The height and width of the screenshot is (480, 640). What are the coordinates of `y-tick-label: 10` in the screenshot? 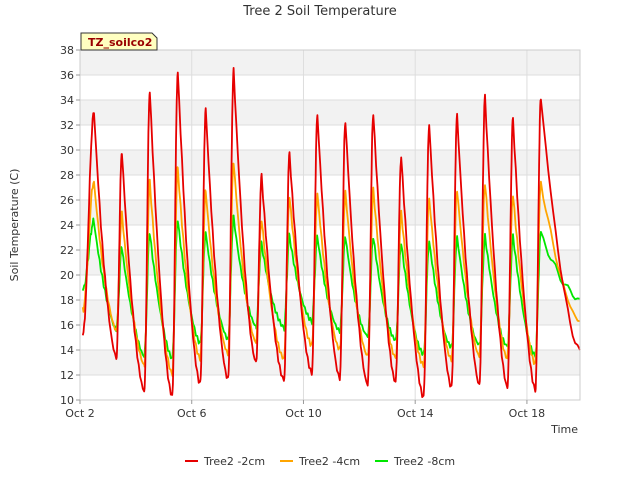 It's located at (67, 400).